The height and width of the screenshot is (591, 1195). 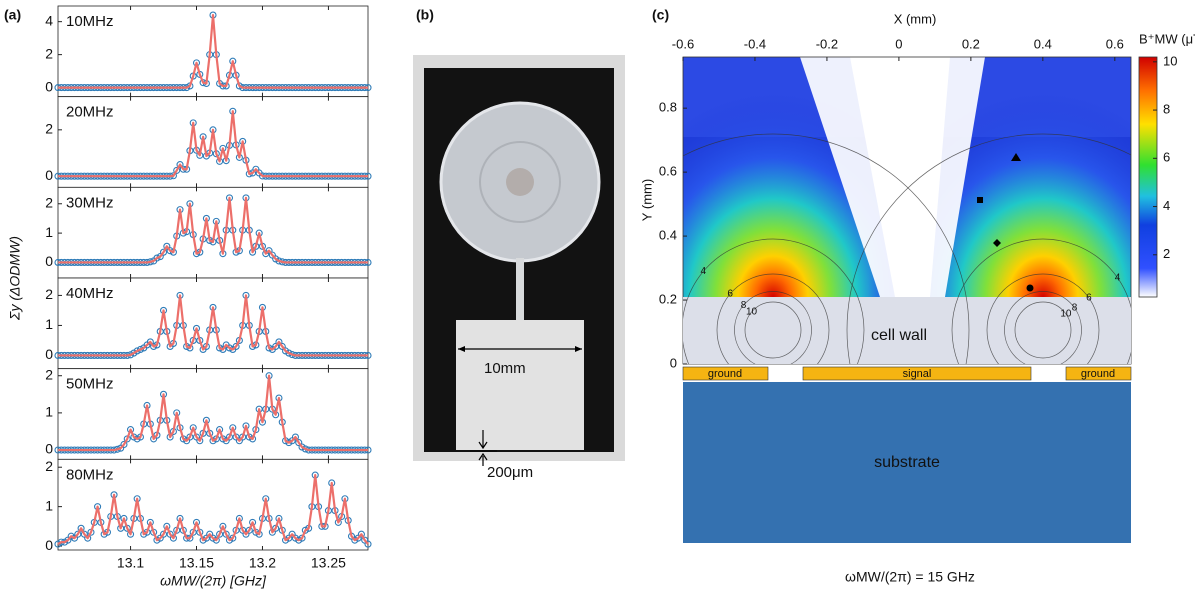 What do you see at coordinates (483, 448) in the screenshot?
I see `gap-arrows` at bounding box center [483, 448].